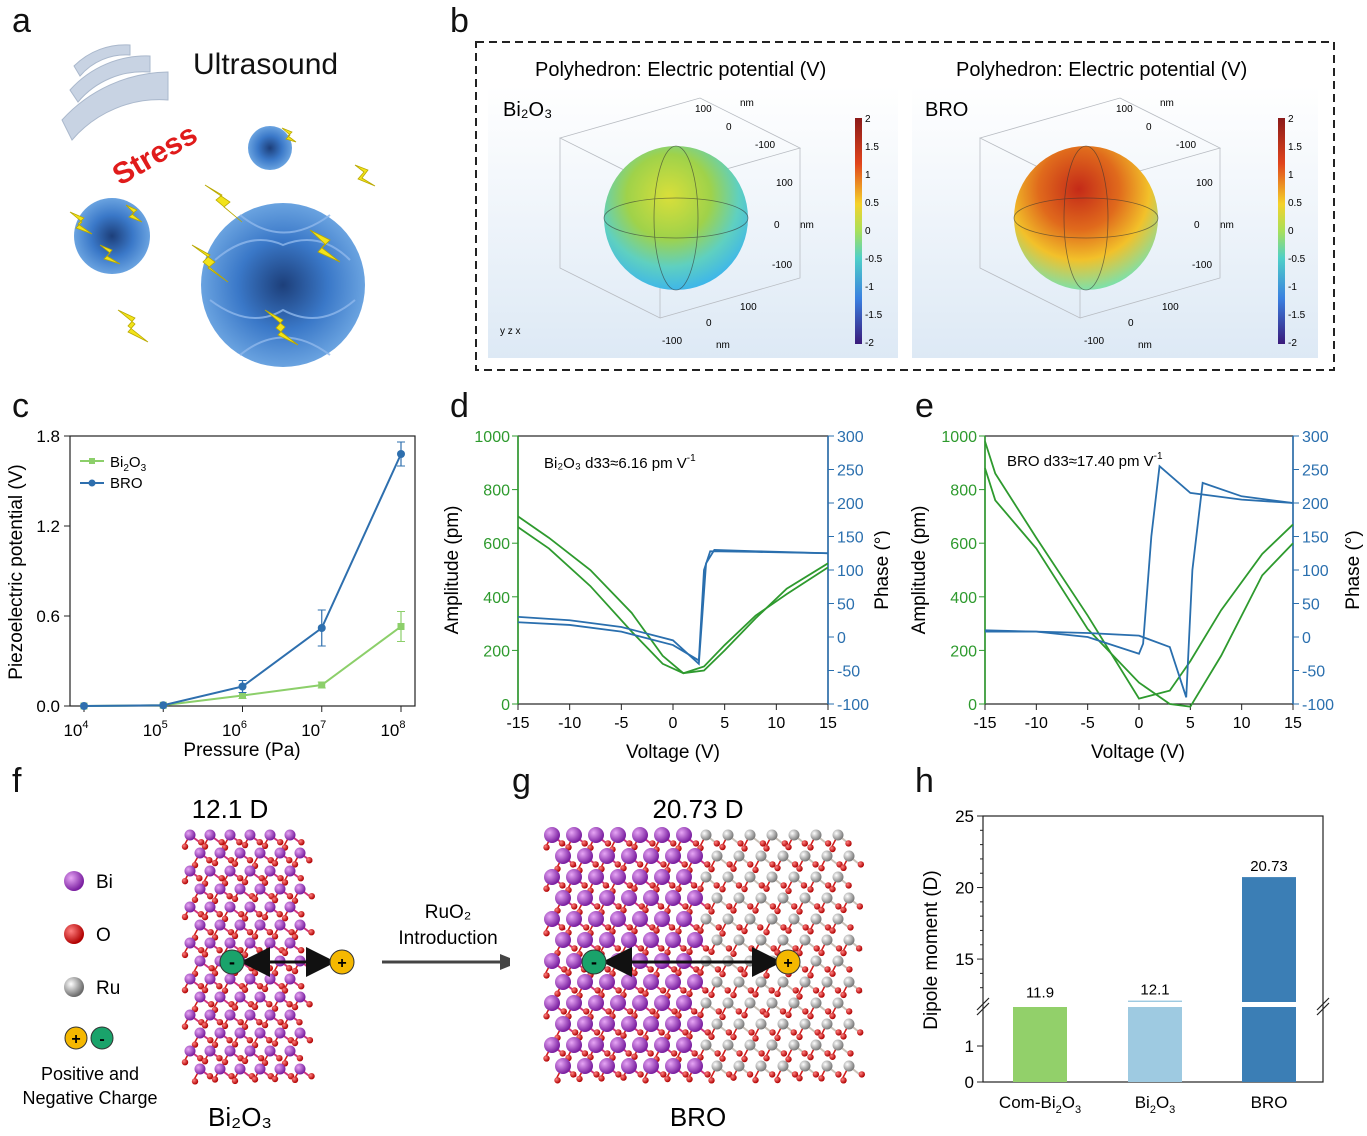 The width and height of the screenshot is (1367, 1136). What do you see at coordinates (673, 723) in the screenshot?
I see `x-tick-label: 0` at bounding box center [673, 723].